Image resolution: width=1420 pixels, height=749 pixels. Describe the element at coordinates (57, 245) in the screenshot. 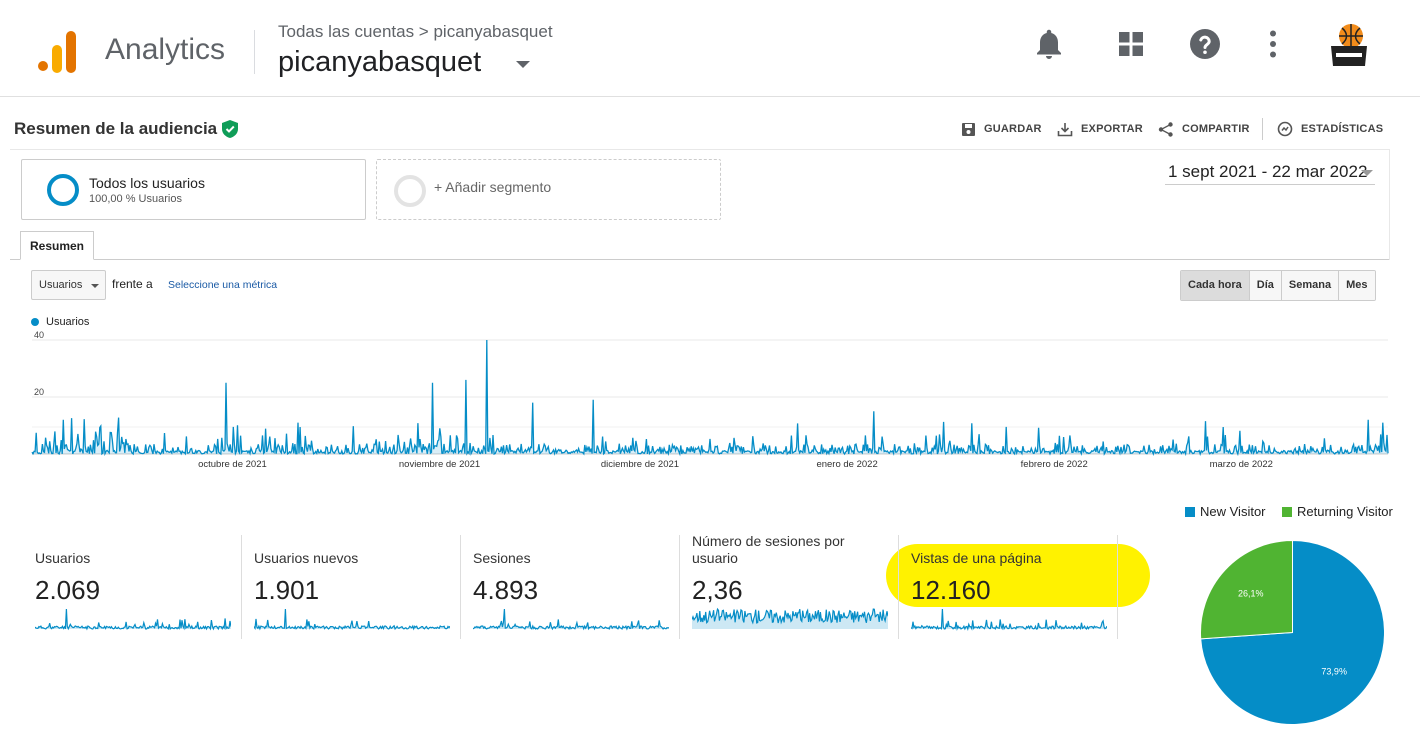

I see `tab-resumen: Resumen` at that location.